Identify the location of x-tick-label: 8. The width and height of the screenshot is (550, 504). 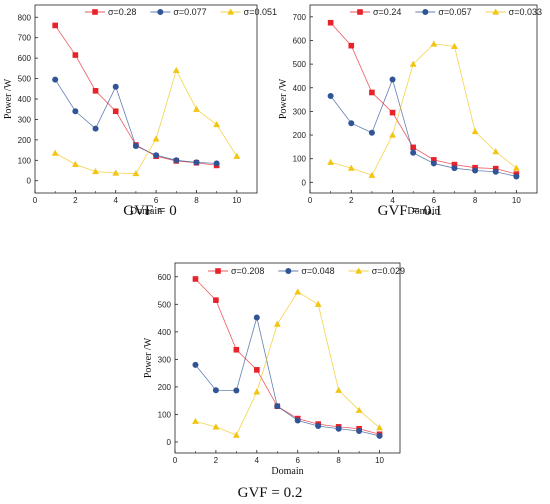
(475, 200).